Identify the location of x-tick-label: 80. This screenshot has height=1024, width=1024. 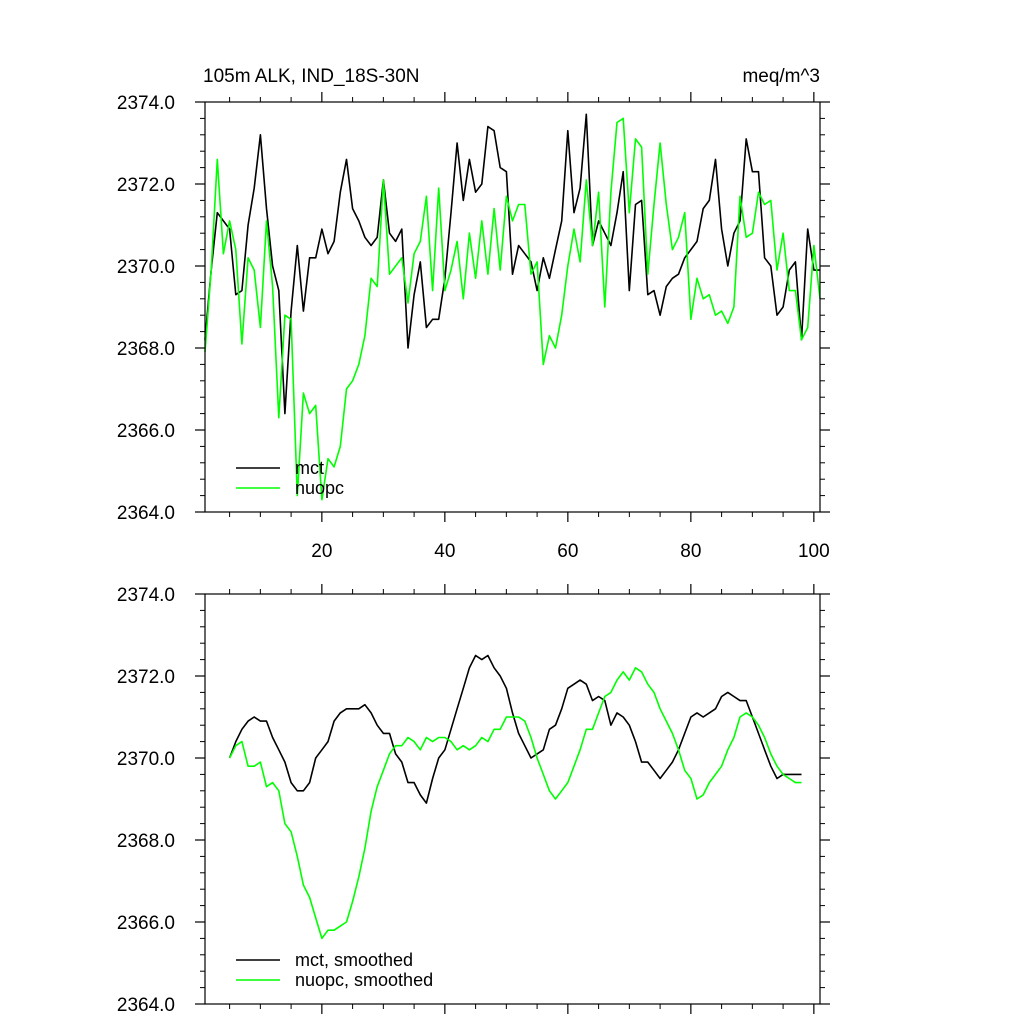
(690, 551).